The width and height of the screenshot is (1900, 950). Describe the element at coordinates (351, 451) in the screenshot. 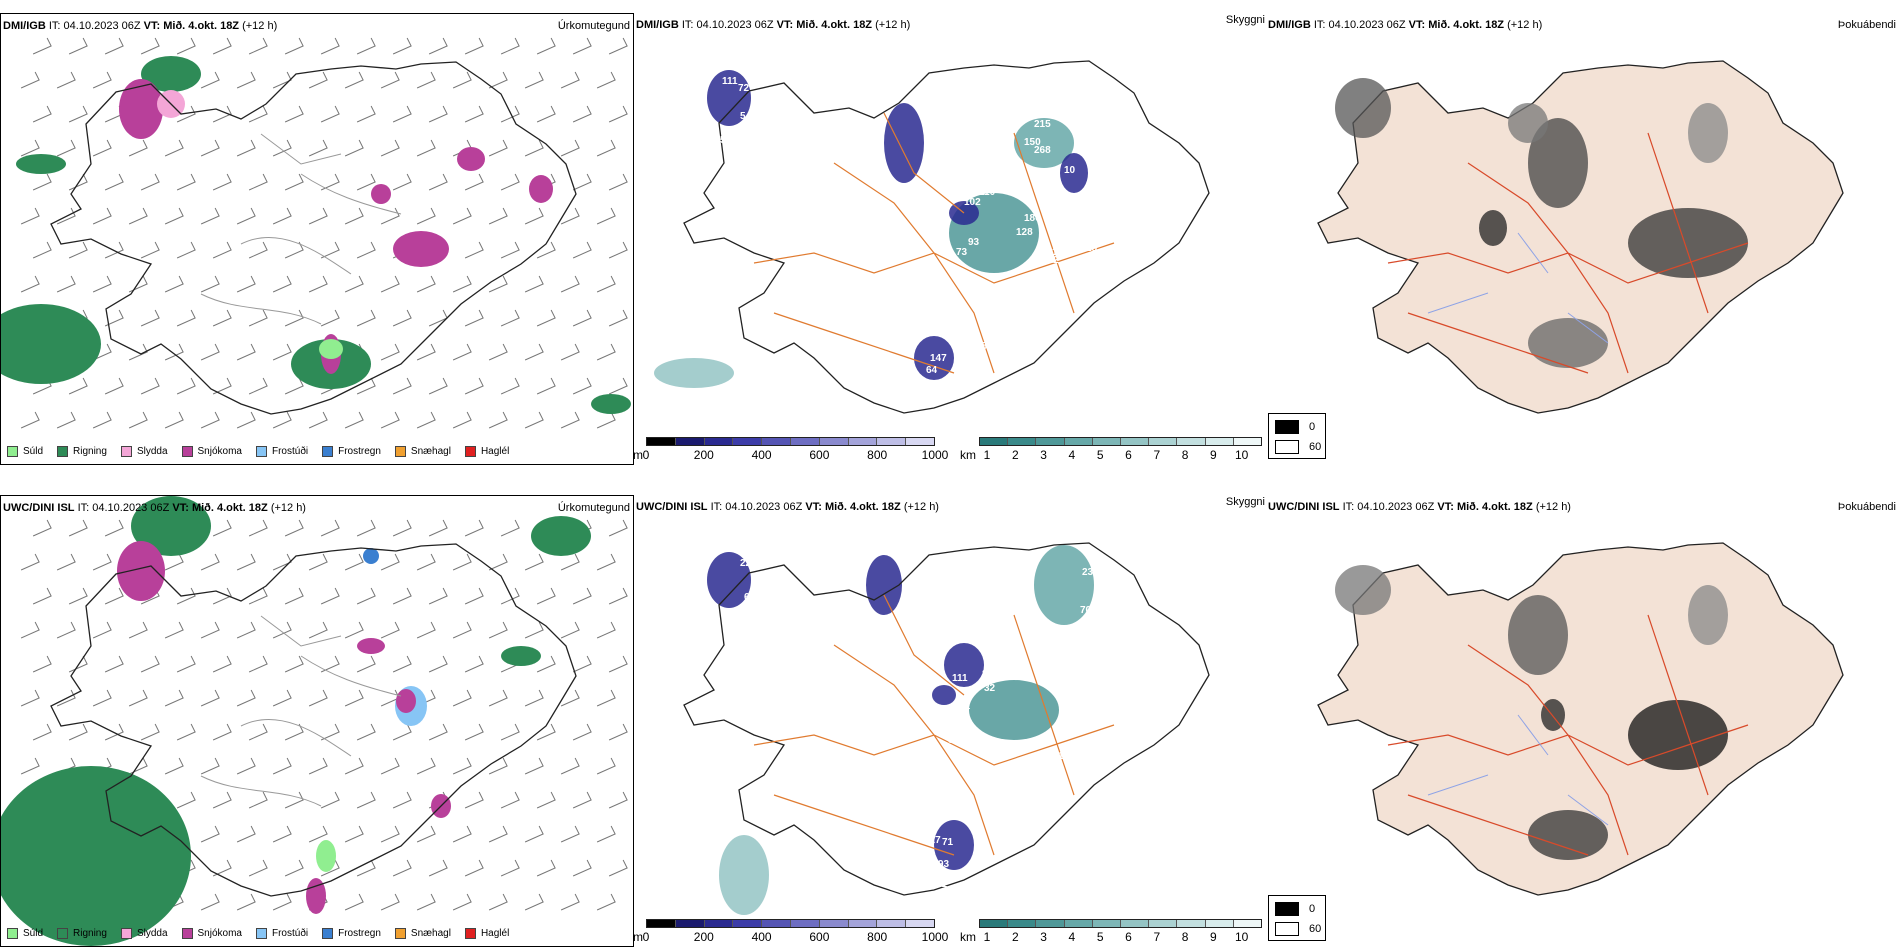

I see `precip-legend-item: Frostregn` at that location.